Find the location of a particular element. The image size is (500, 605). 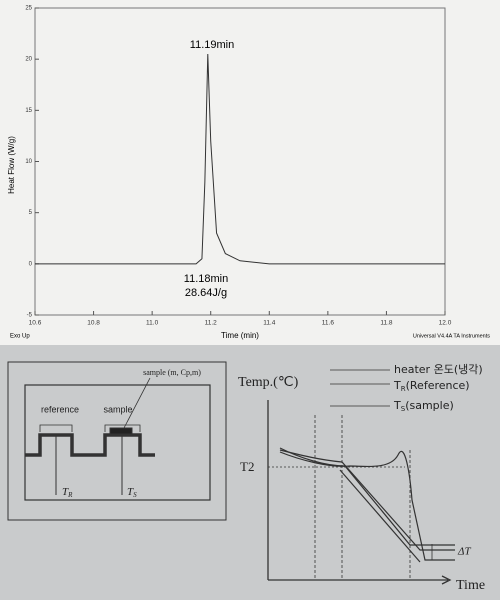

rest: (Reference) is located at coordinates (438, 385).